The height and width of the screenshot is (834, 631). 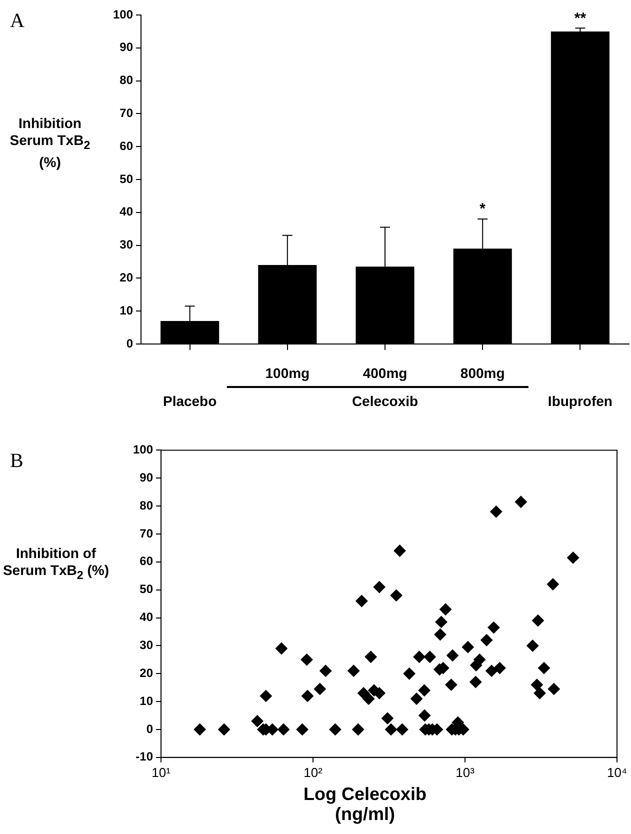 What do you see at coordinates (483, 209) in the screenshot?
I see `annotation: *` at bounding box center [483, 209].